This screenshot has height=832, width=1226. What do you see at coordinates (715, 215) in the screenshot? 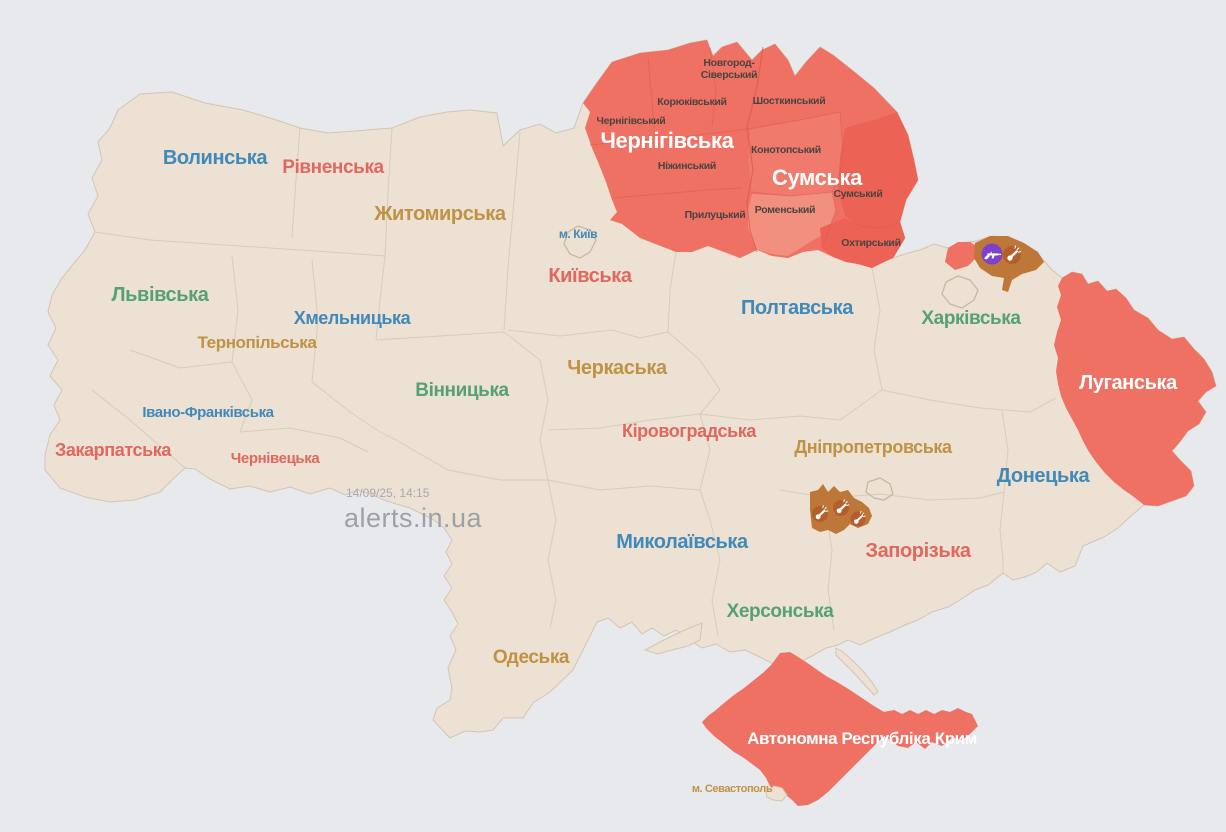
I see `district-label-prylutskyi: Прилуцький` at bounding box center [715, 215].